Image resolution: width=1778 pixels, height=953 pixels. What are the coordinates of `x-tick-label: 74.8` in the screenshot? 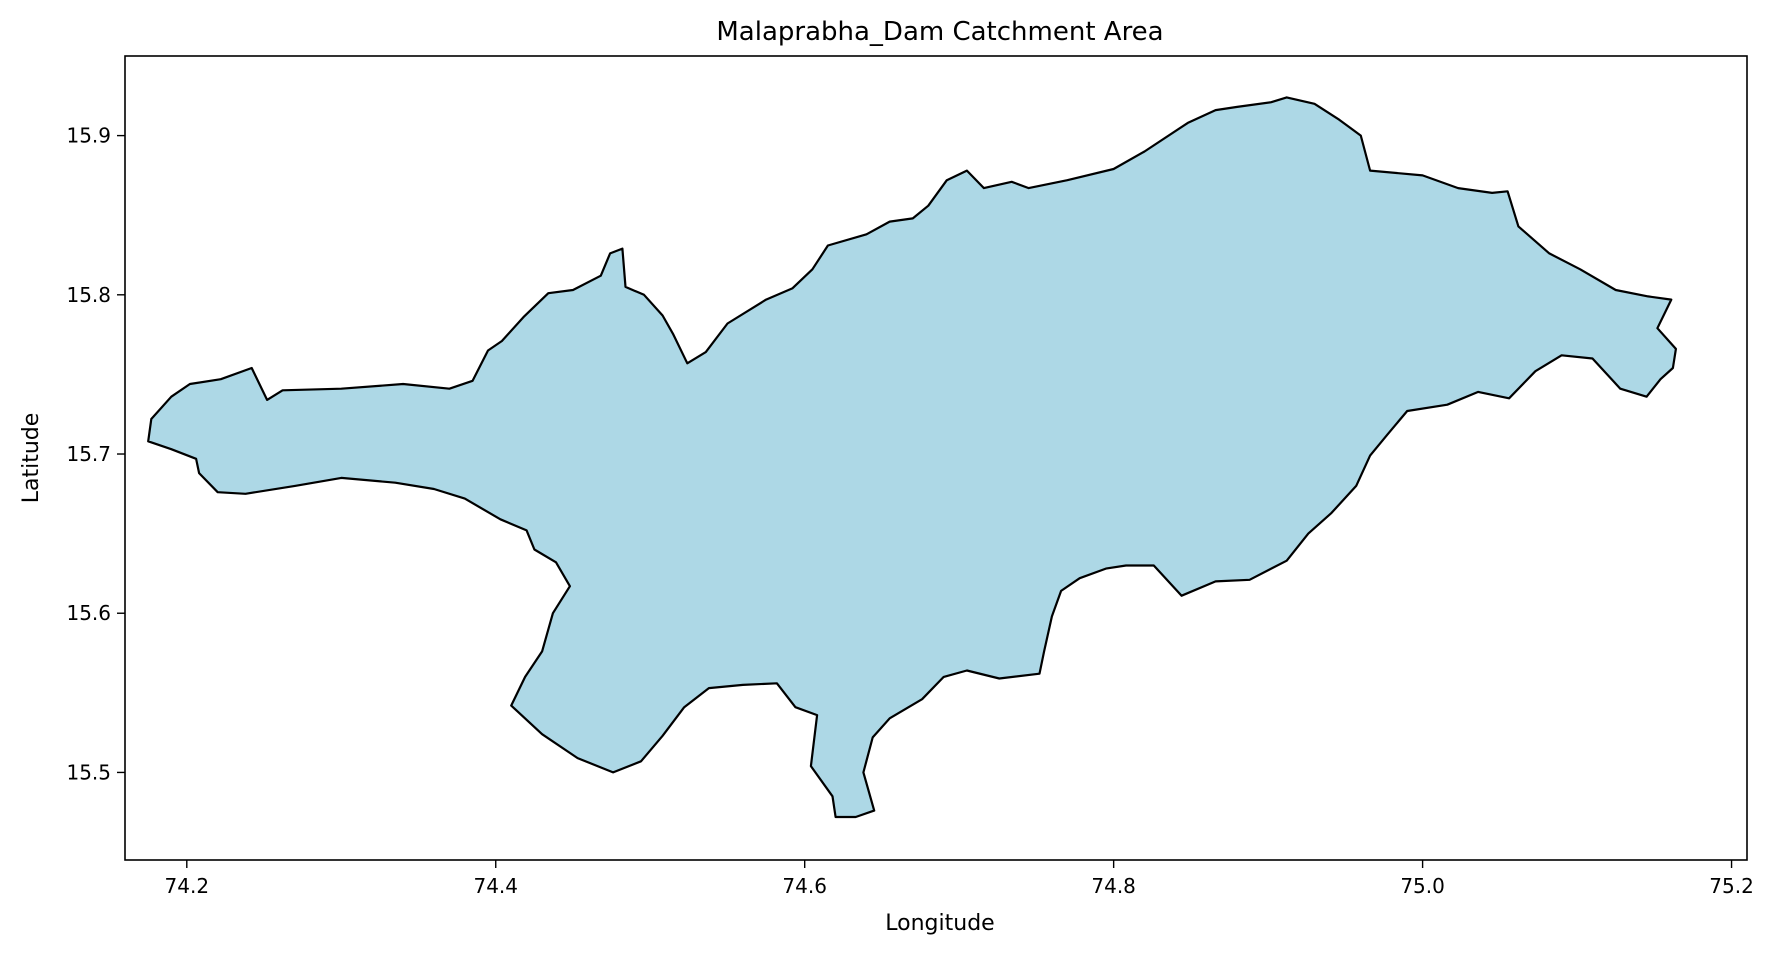 It's located at (1113, 886).